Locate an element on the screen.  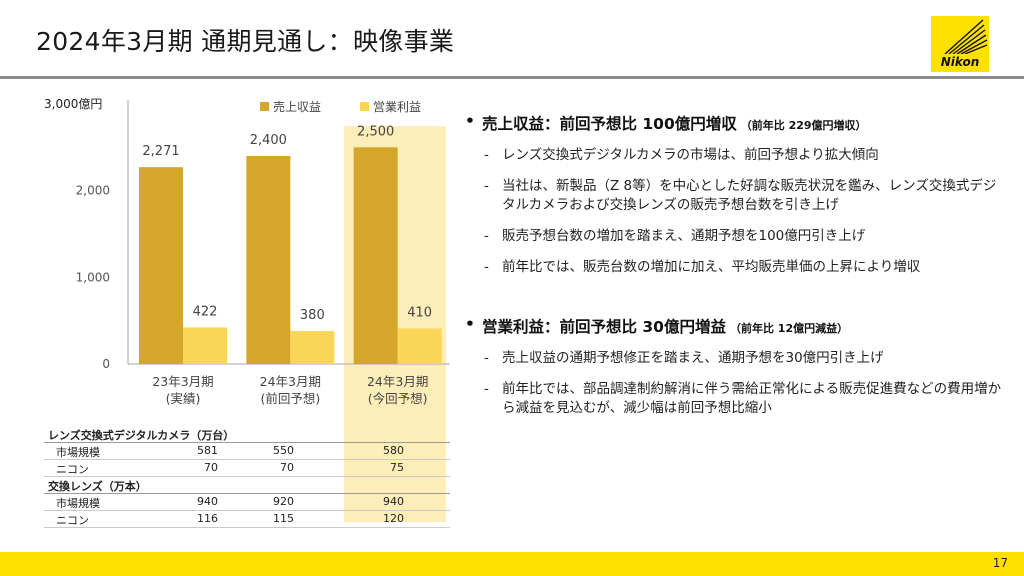
bullet-item: - 売上収益の通期予想修正を踏まえ、通期予想を30億円引き上げ is located at coordinates (732, 358).